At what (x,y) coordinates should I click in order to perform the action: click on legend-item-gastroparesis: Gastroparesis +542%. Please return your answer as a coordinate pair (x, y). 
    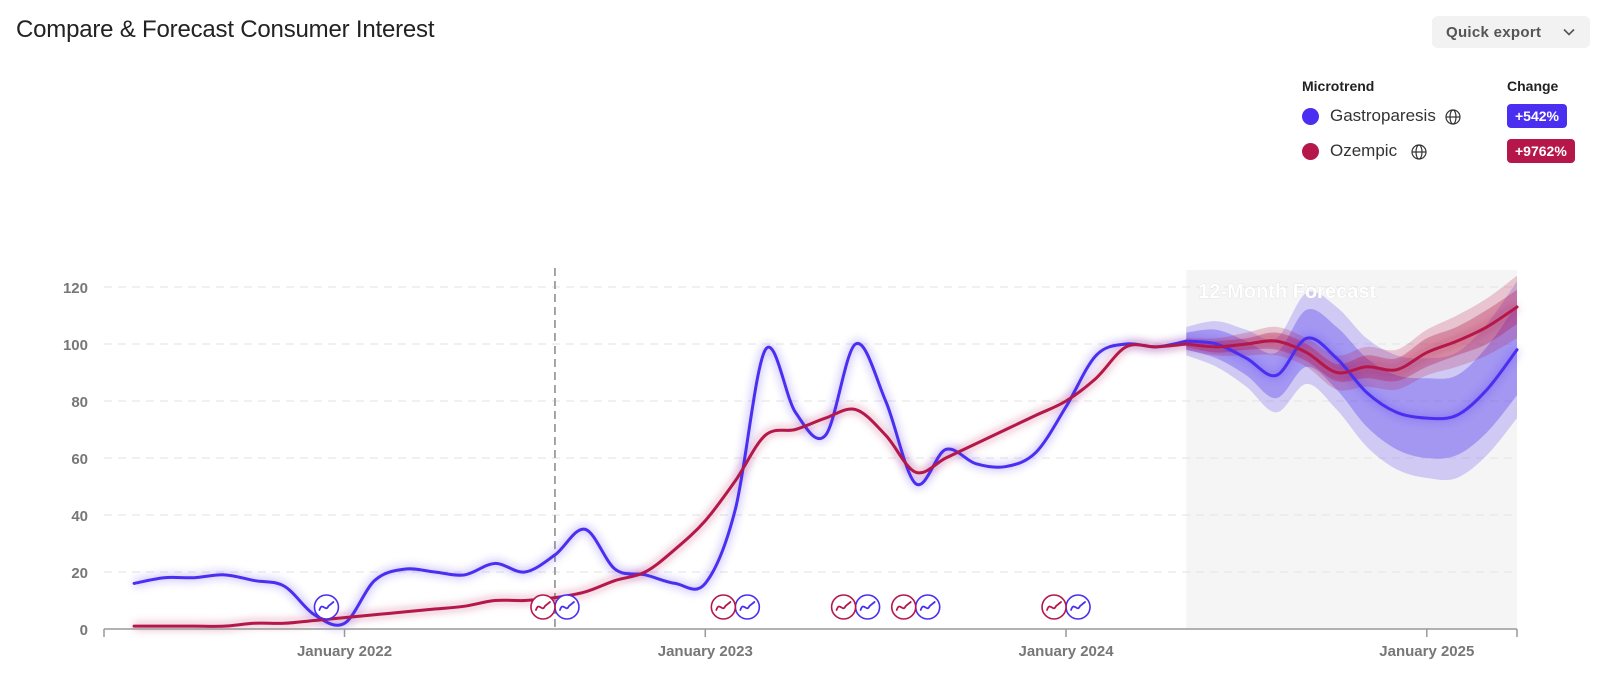
    Looking at the image, I should click on (1447, 117).